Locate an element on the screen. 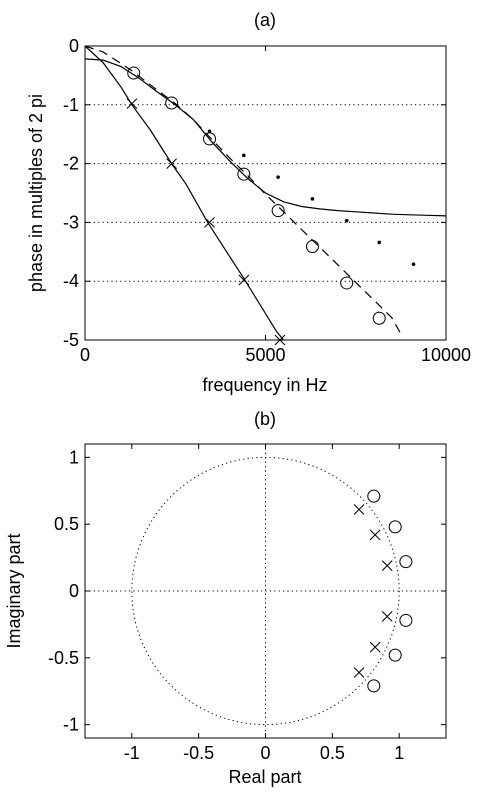 Image resolution: width=491 pixels, height=795 pixels. panel-b-ylabel: Imaginary part is located at coordinates (14, 590).